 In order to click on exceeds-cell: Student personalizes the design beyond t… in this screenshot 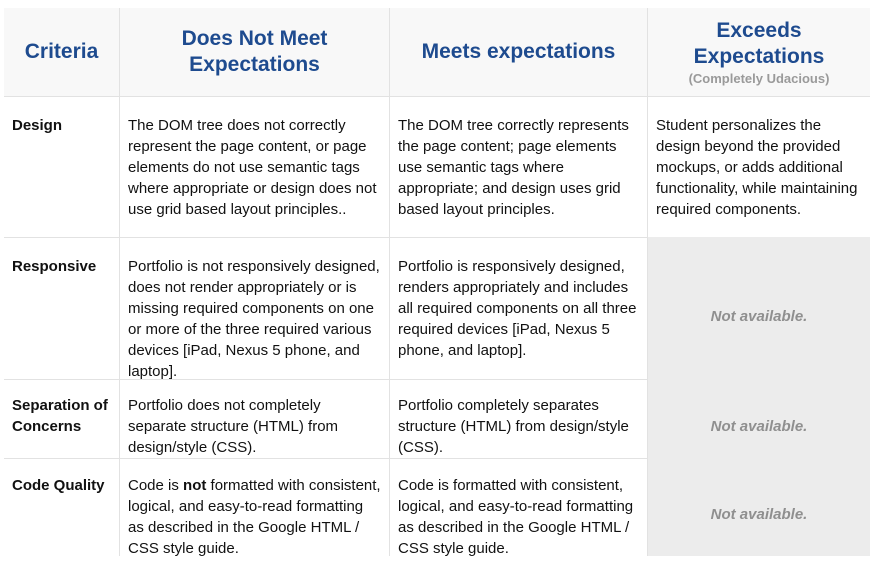, I will do `click(759, 166)`.